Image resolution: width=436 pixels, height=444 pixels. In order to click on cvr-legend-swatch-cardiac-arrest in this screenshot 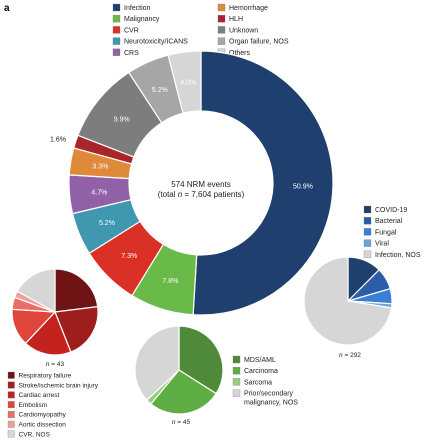, I will do `click(11, 395)`.